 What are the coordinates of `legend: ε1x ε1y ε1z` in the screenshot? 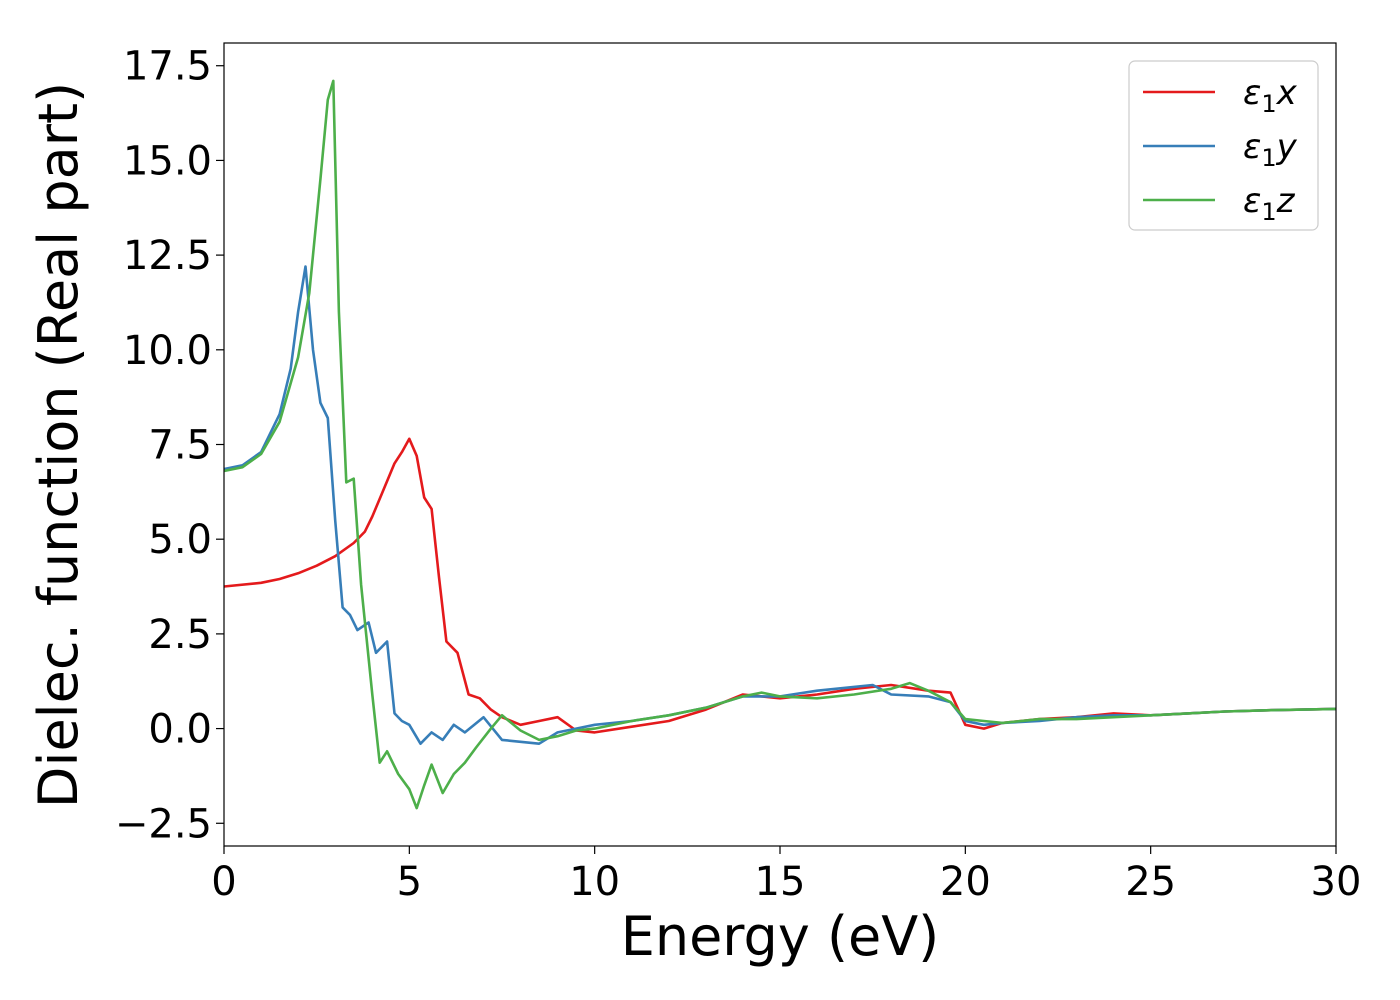 It's located at (1223, 145).